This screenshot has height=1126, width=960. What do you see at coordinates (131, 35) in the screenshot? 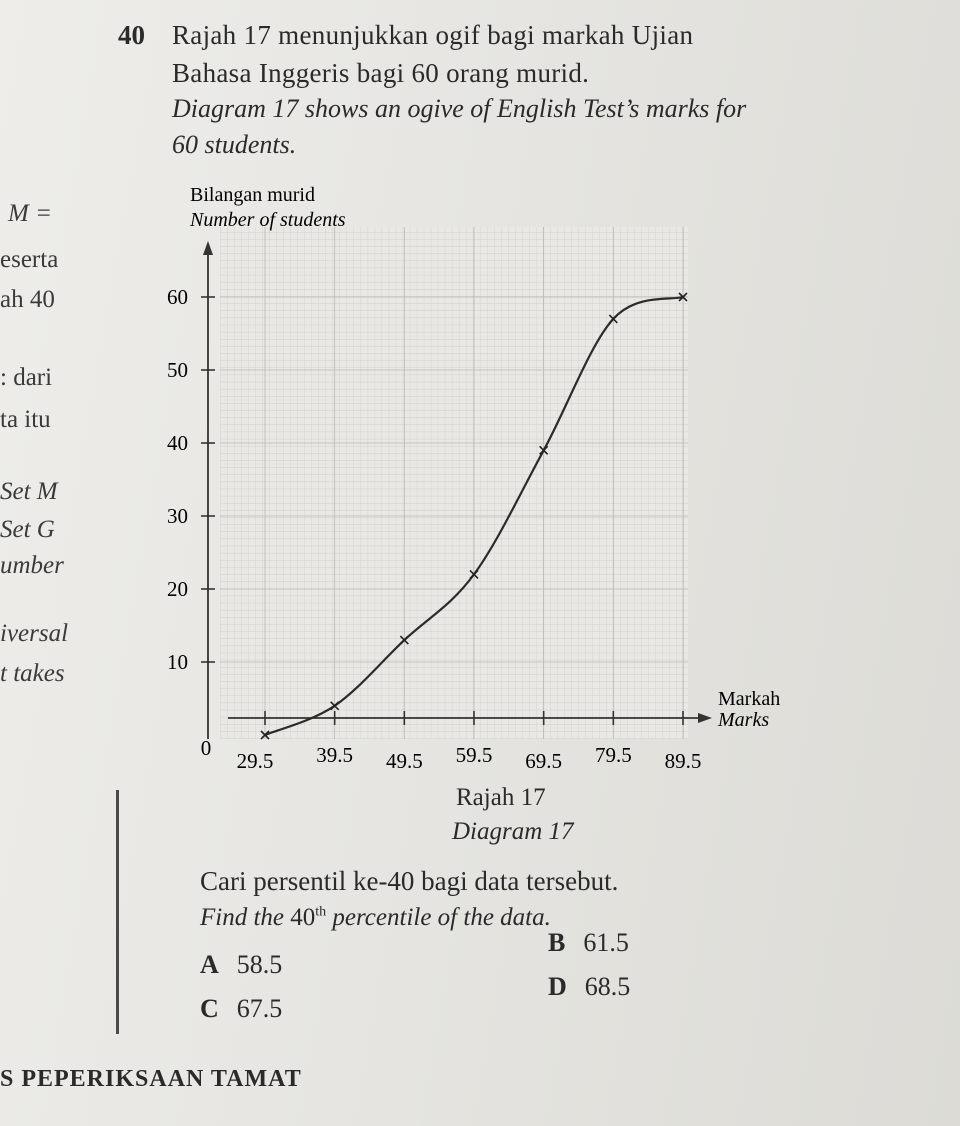
I see `question-number: 40` at bounding box center [131, 35].